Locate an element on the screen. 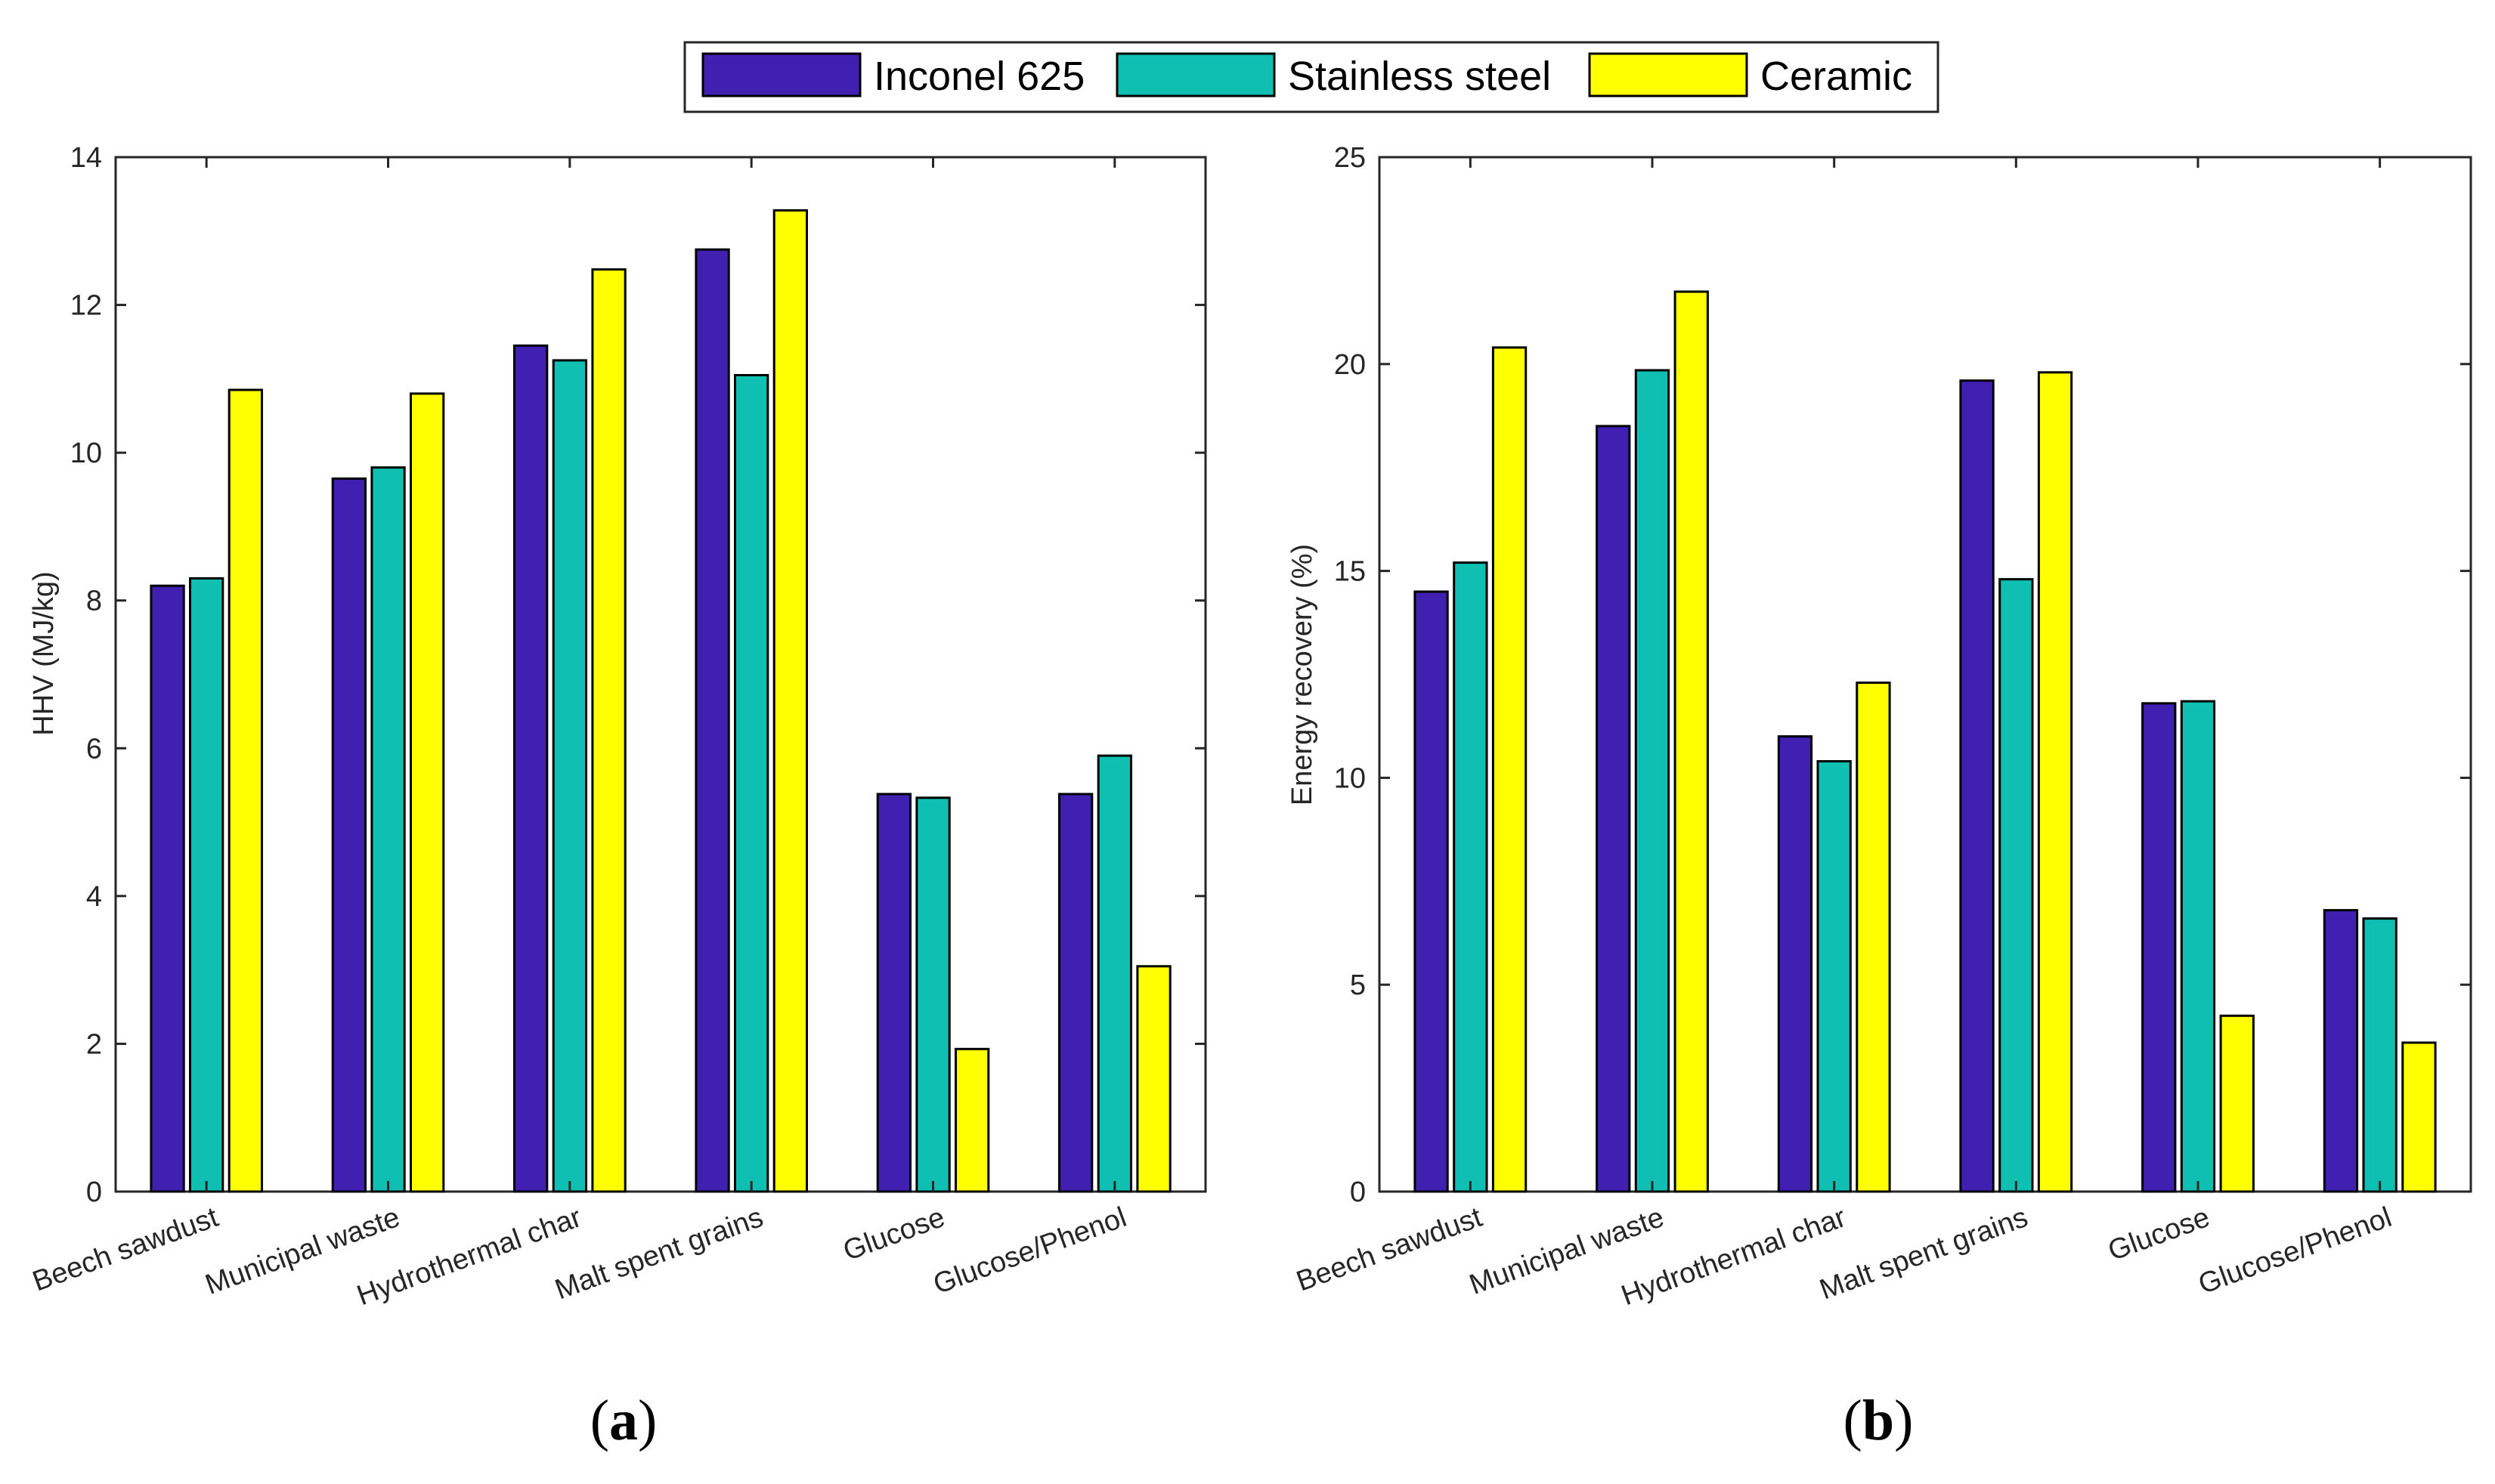  bar-hhv-inconel-625-hydrothermal-char is located at coordinates (531, 769).